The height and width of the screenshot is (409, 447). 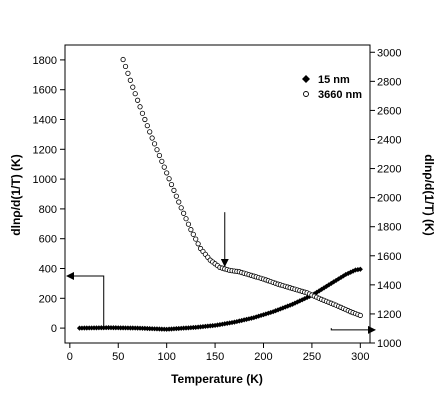 I want to click on right-tick-label: 1600, so click(x=389, y=257).